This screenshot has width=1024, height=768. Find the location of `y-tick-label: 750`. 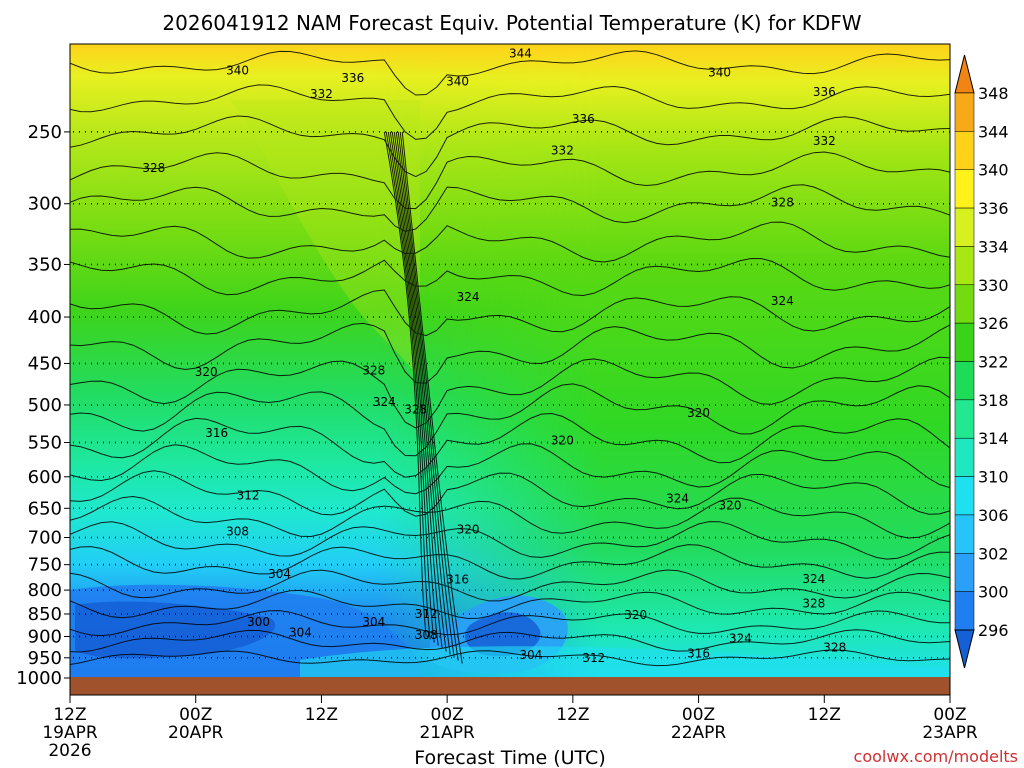

y-tick-label: 750 is located at coordinates (45, 565).